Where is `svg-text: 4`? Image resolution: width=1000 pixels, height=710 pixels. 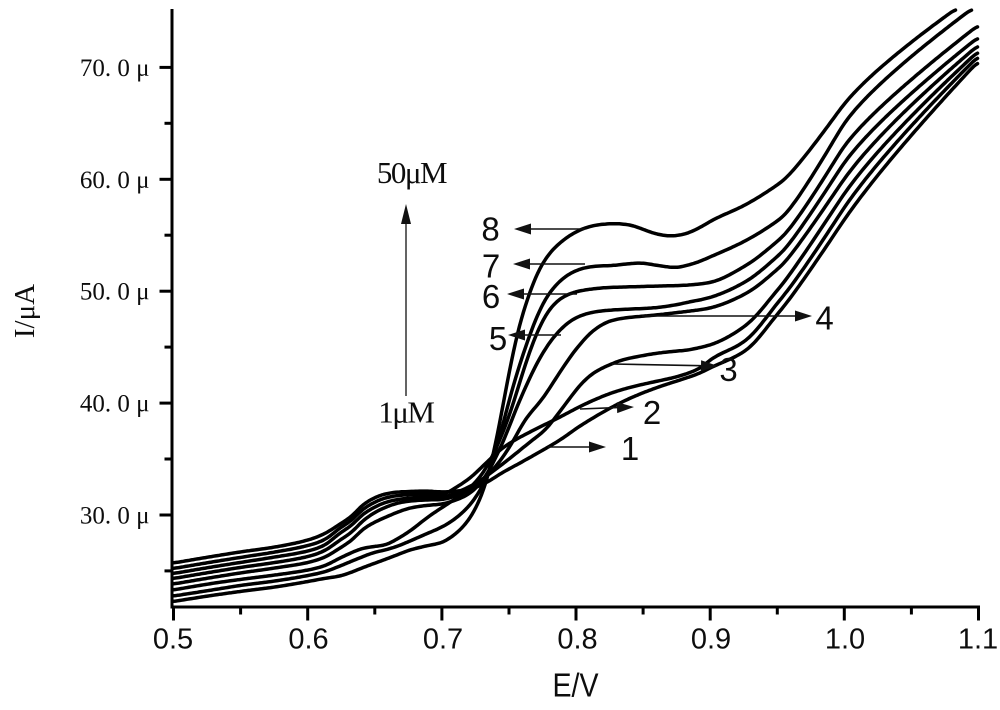 svg-text: 4 is located at coordinates (824, 317).